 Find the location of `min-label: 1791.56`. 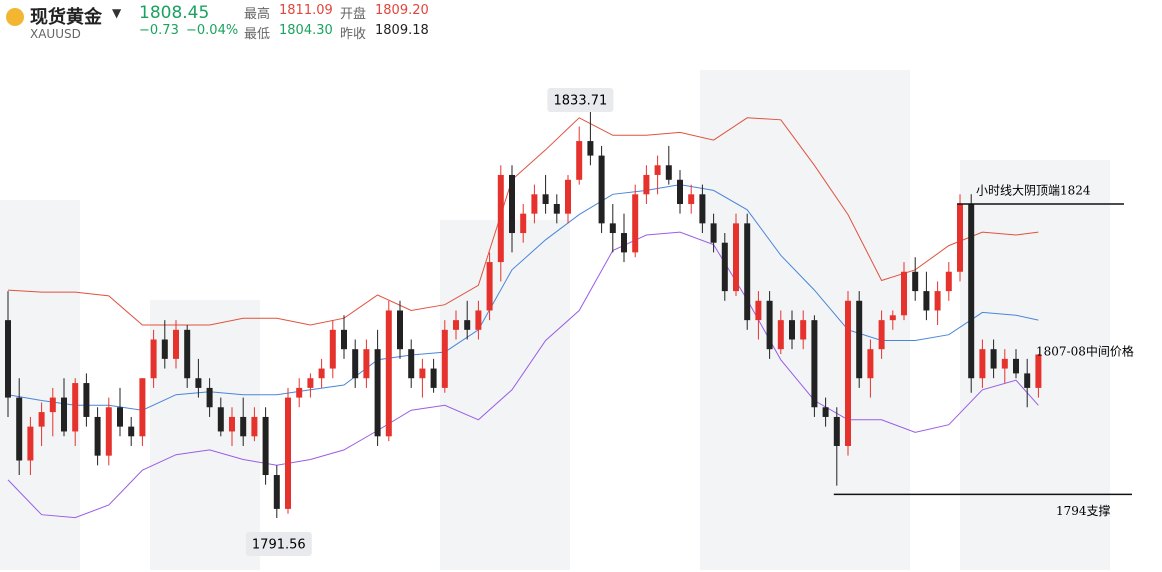

min-label: 1791.56 is located at coordinates (279, 545).